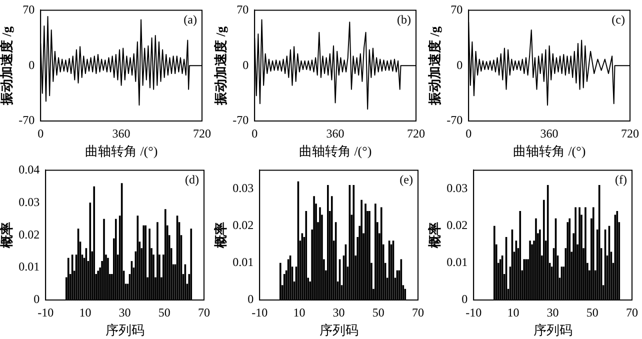 The height and width of the screenshot is (339, 642). I want to click on annotation: (d), so click(192, 179).